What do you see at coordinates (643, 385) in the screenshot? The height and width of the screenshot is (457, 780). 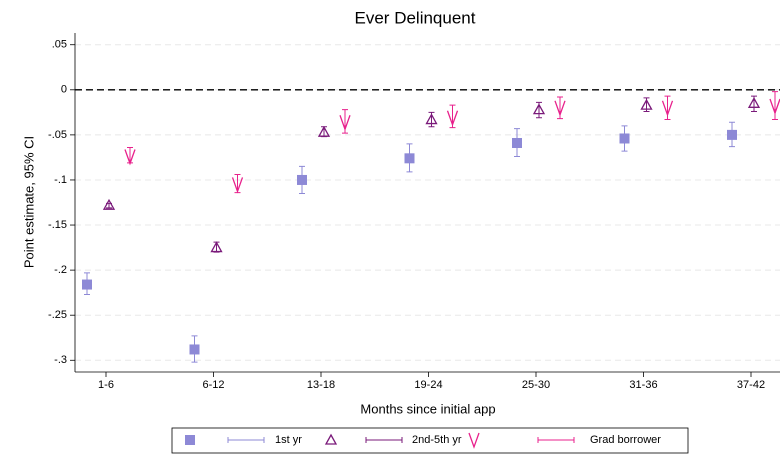 I see `x-tick-label: 31-36` at bounding box center [643, 385].